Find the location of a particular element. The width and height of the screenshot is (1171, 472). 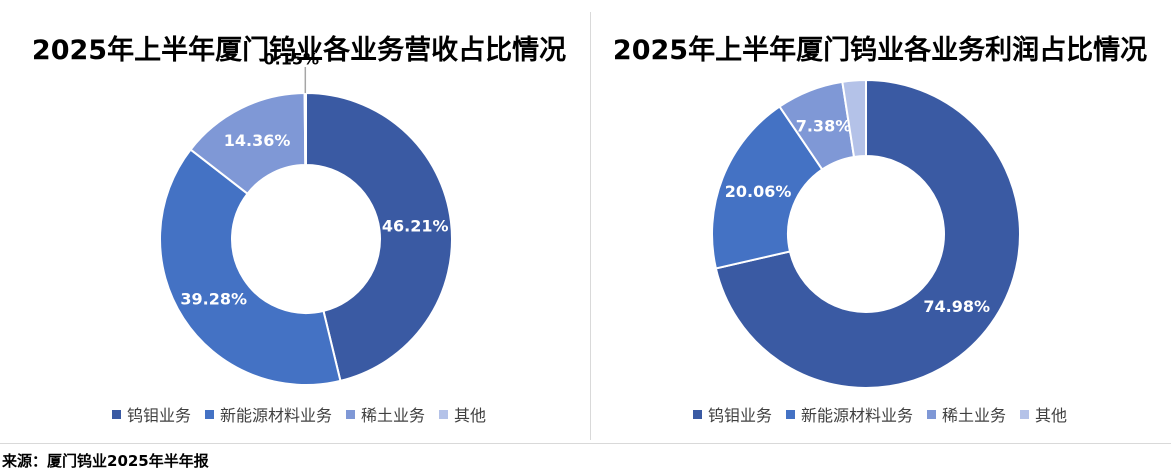

revenue-chart-title: 2025年上半年厦门钨业各业务营收占比情况 is located at coordinates (299, 50).